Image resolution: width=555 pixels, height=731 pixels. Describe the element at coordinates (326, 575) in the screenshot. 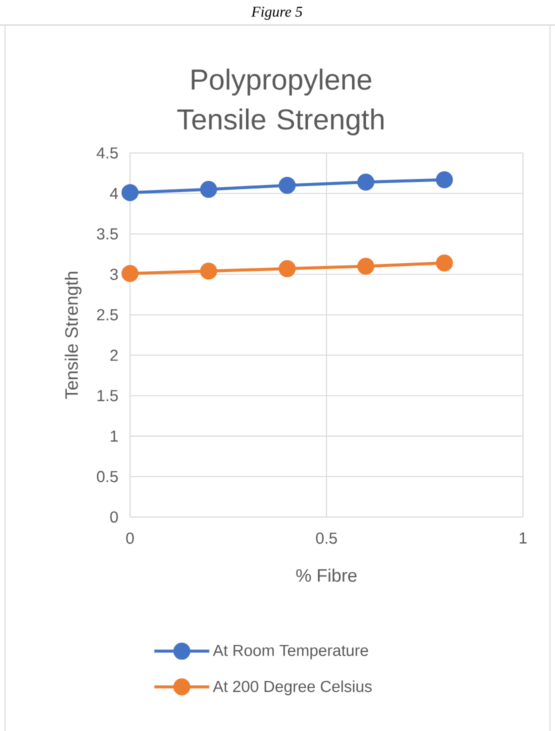

I see `x-axis-title: % Fibre` at that location.